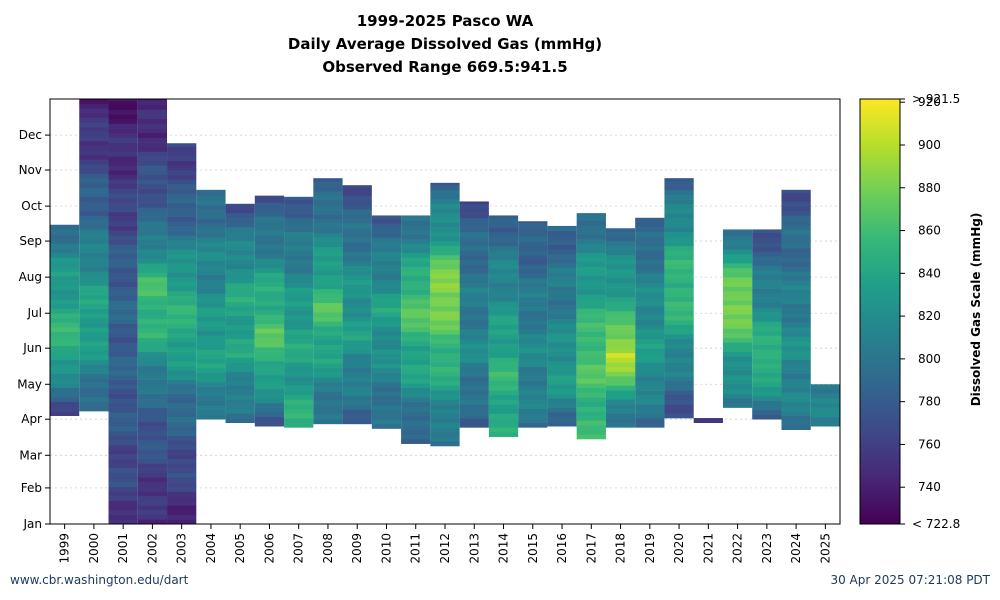 Image resolution: width=1000 pixels, height=600 pixels. I want to click on y-tick-label-jul: Jul, so click(34, 313).